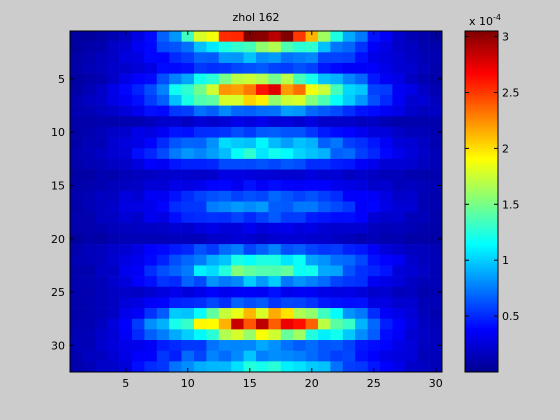  What do you see at coordinates (312, 383) in the screenshot?
I see `x-tick-label: 20` at bounding box center [312, 383].